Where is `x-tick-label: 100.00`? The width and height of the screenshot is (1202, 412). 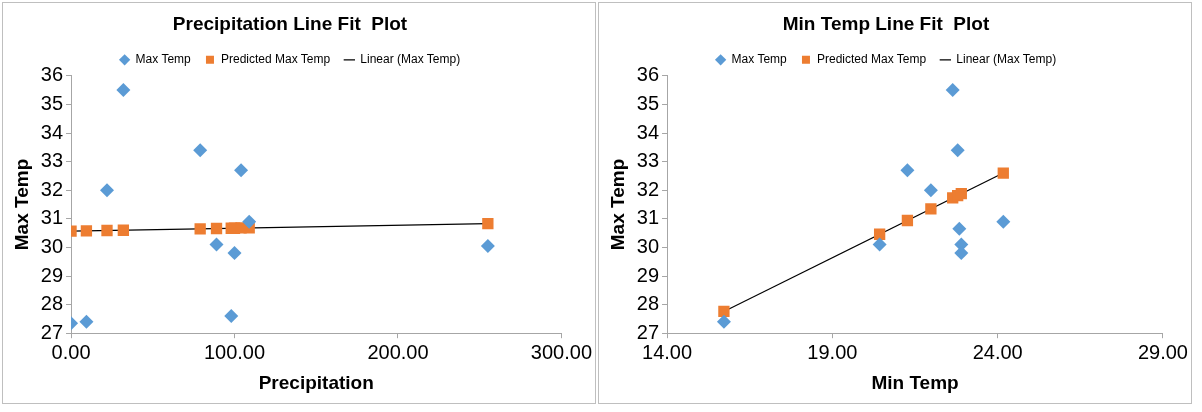
x-tick-label: 100.00 is located at coordinates (234, 351).